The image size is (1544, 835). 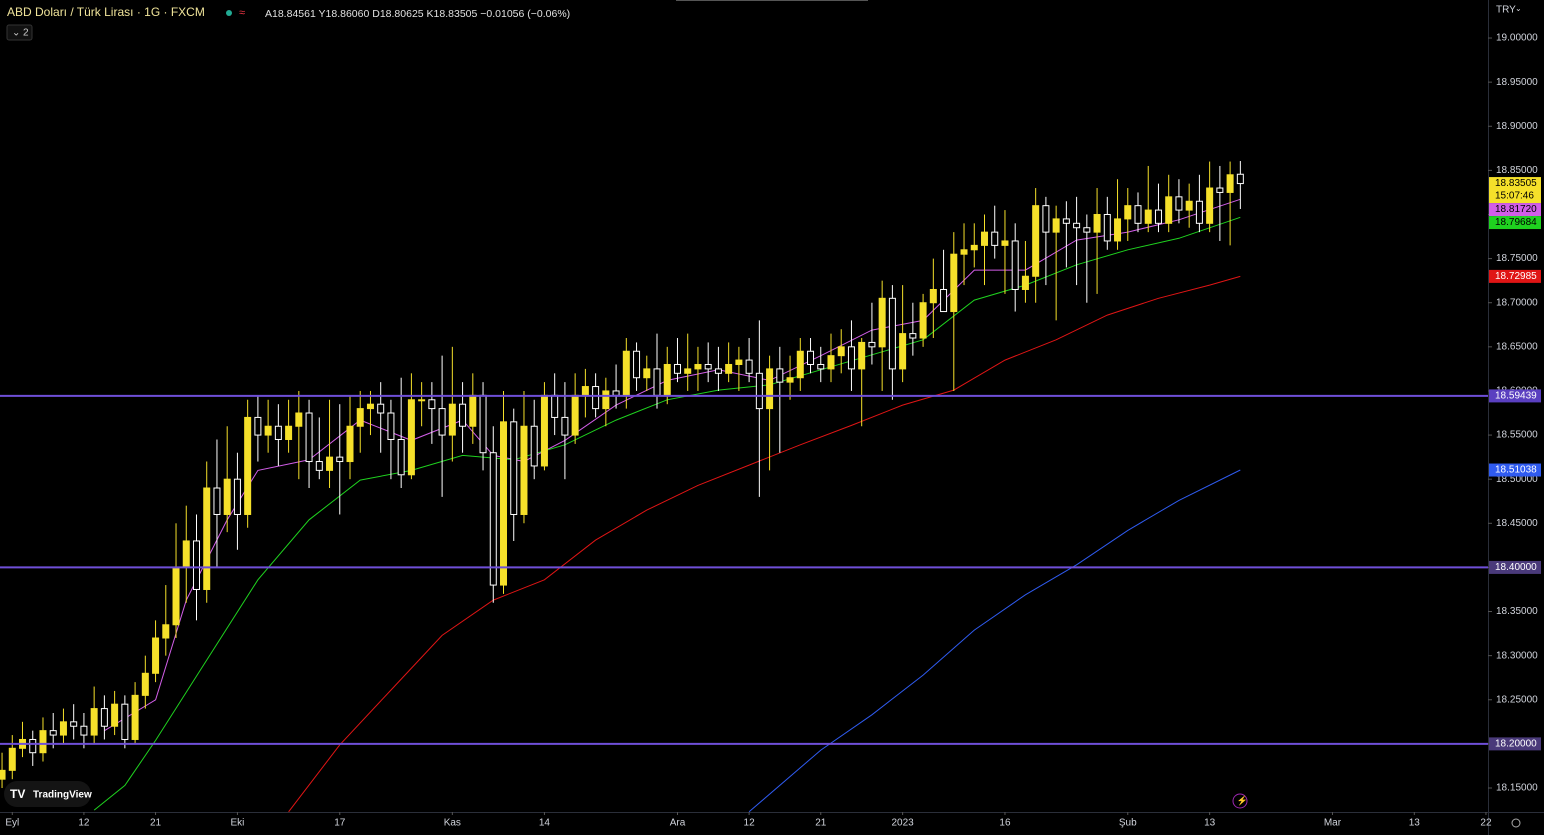 What do you see at coordinates (237, 823) in the screenshot?
I see `x-tick-label: Eki` at bounding box center [237, 823].